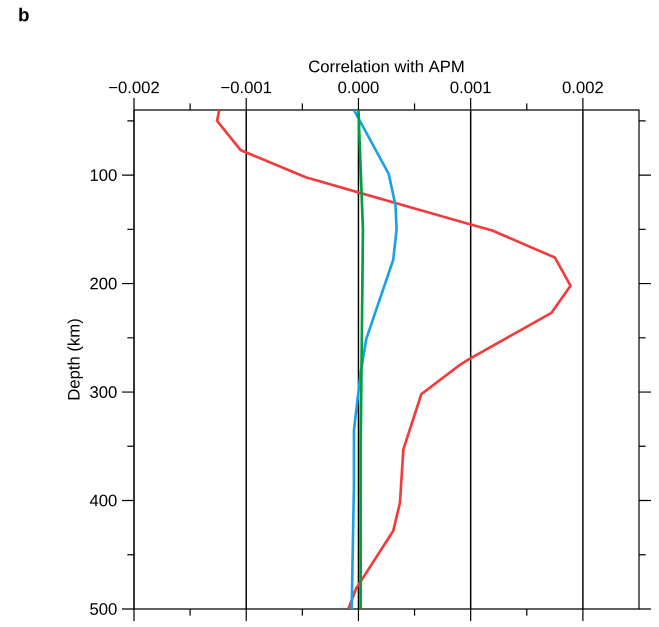  Describe the element at coordinates (358, 88) in the screenshot. I see `x-tick-label: 0.000` at that location.